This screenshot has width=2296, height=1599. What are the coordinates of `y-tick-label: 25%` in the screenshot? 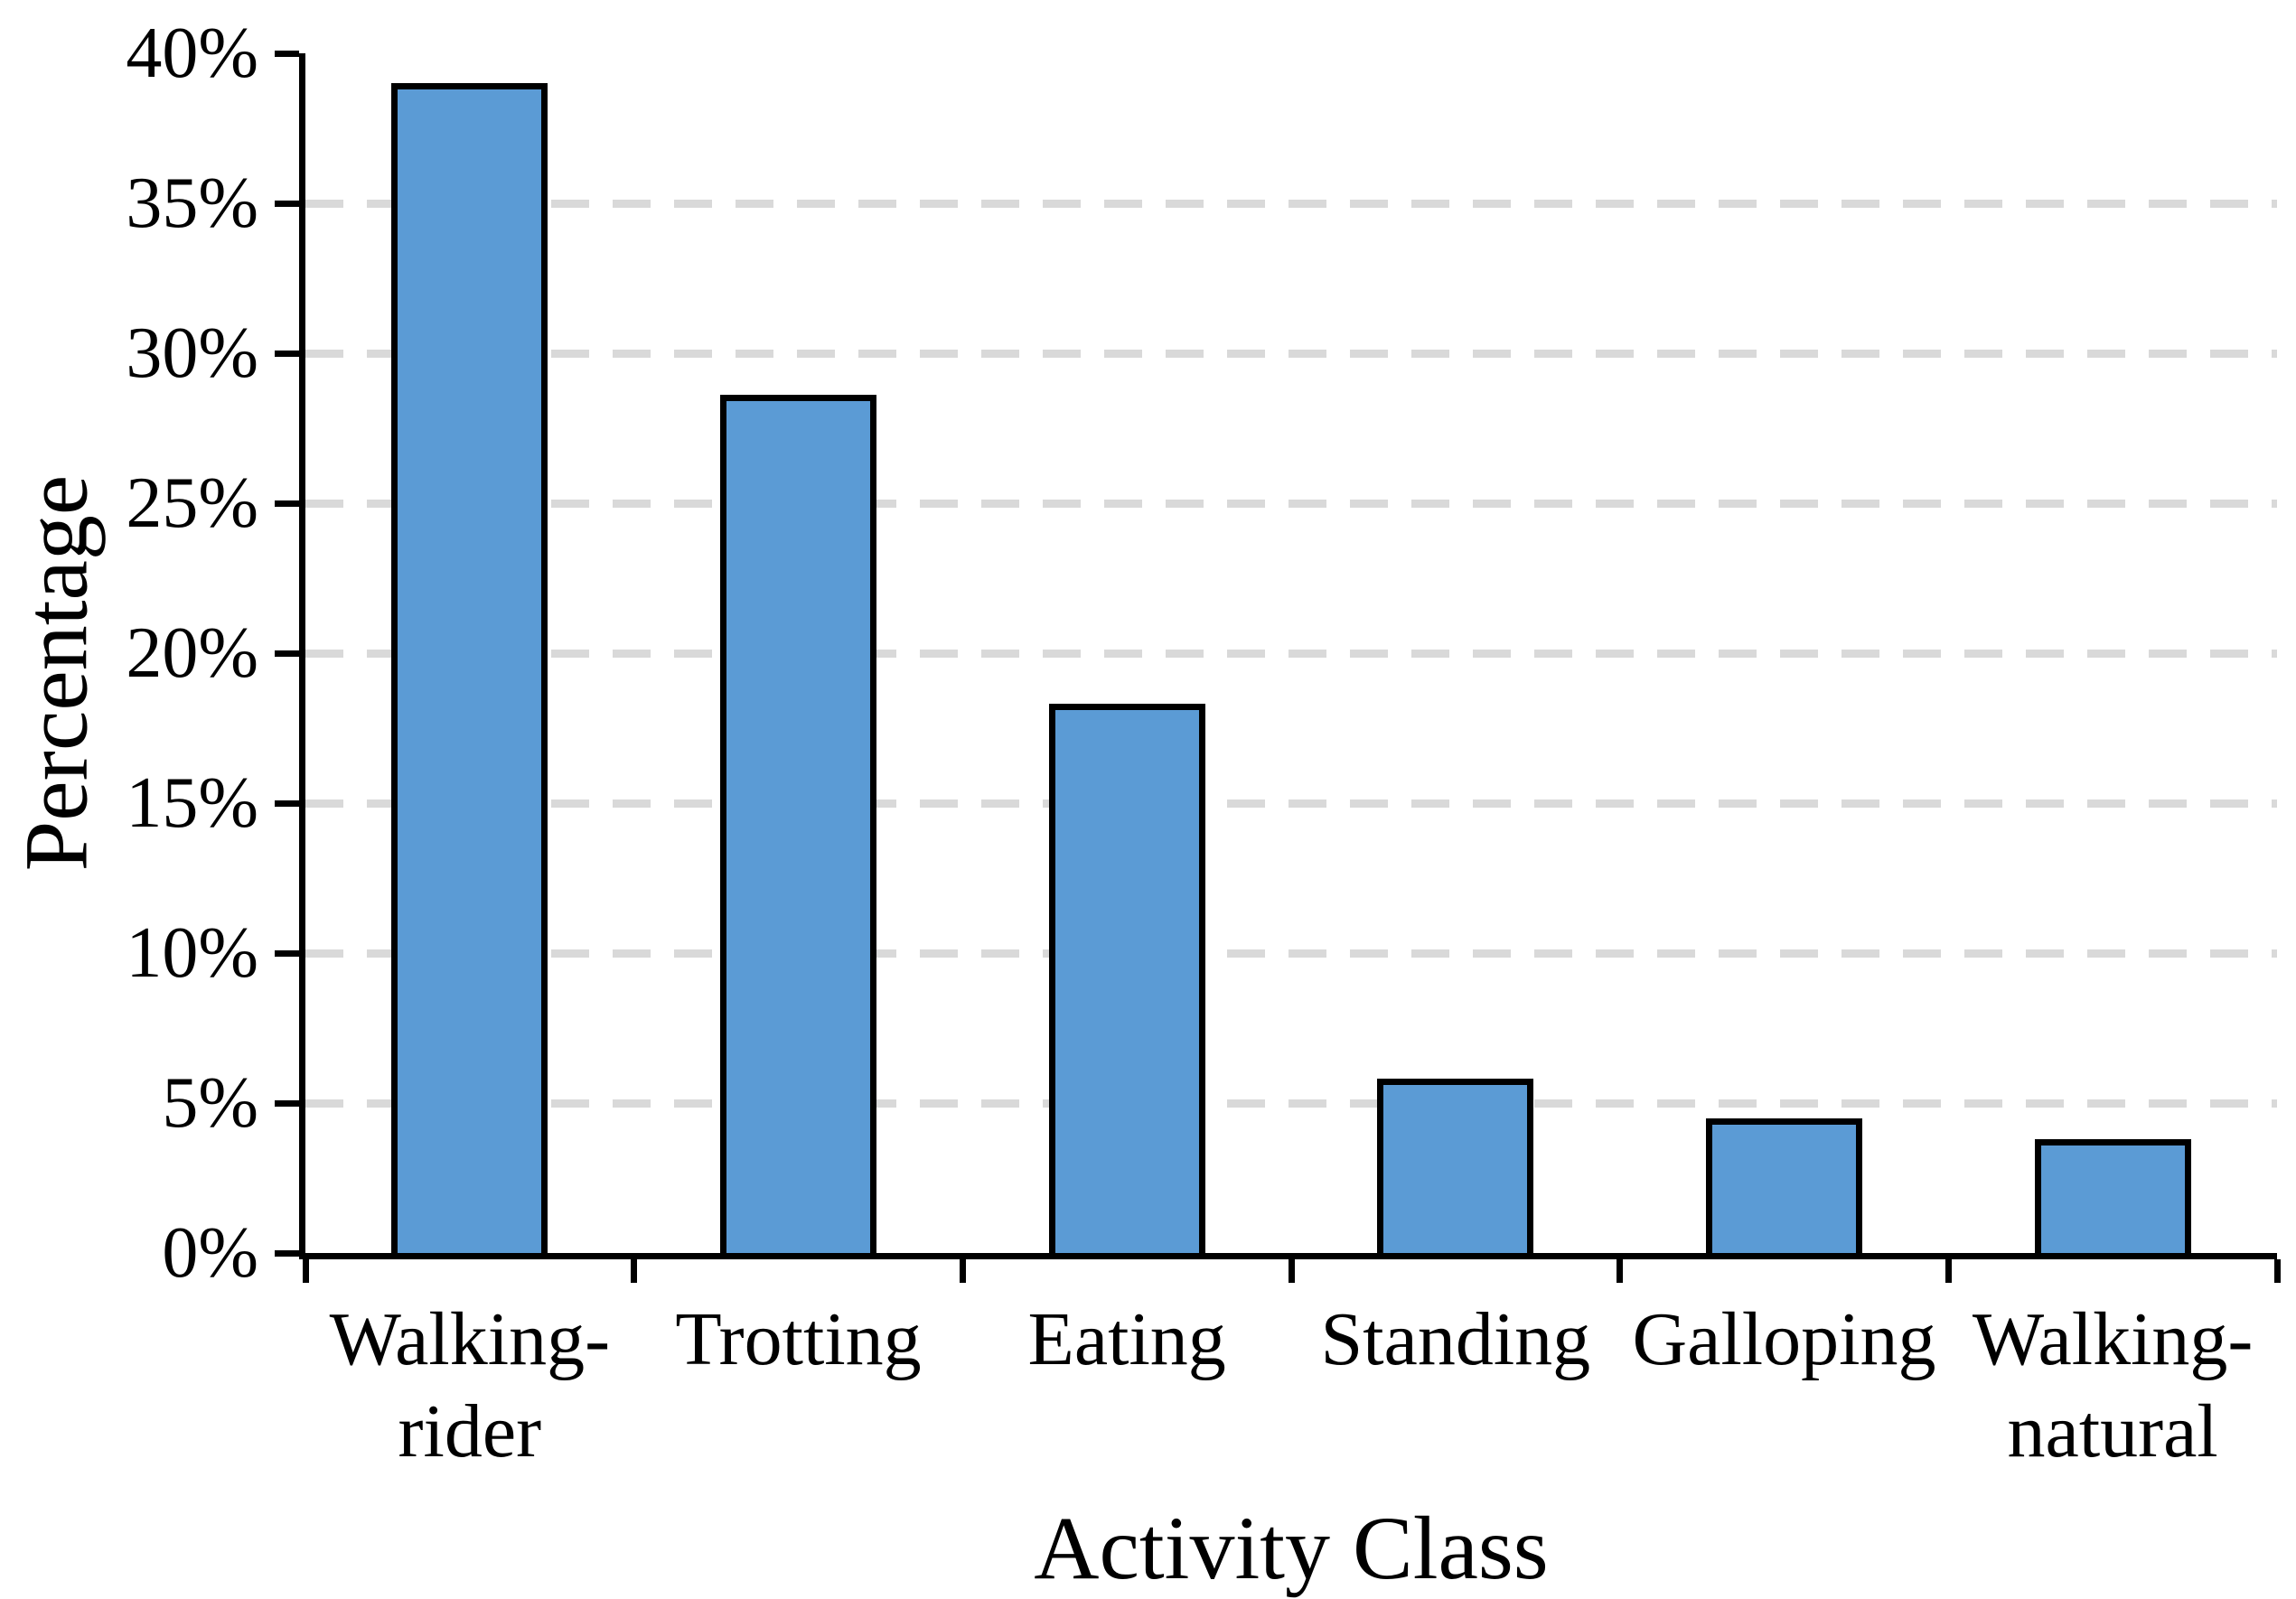 It's located at (192, 503).